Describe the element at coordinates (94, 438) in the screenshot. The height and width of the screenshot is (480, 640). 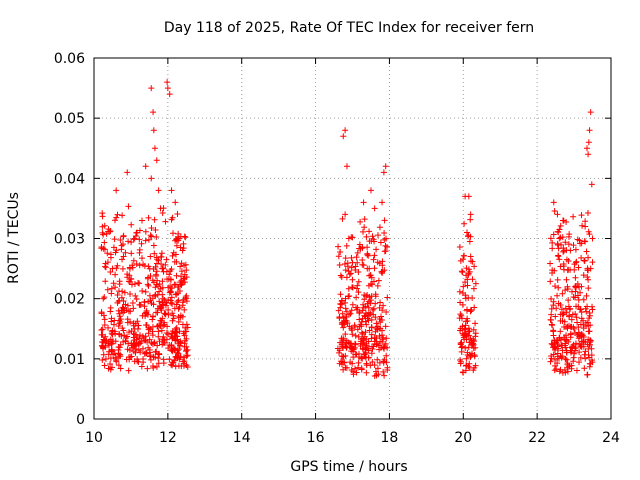
I see `x-tick-label: 10` at that location.